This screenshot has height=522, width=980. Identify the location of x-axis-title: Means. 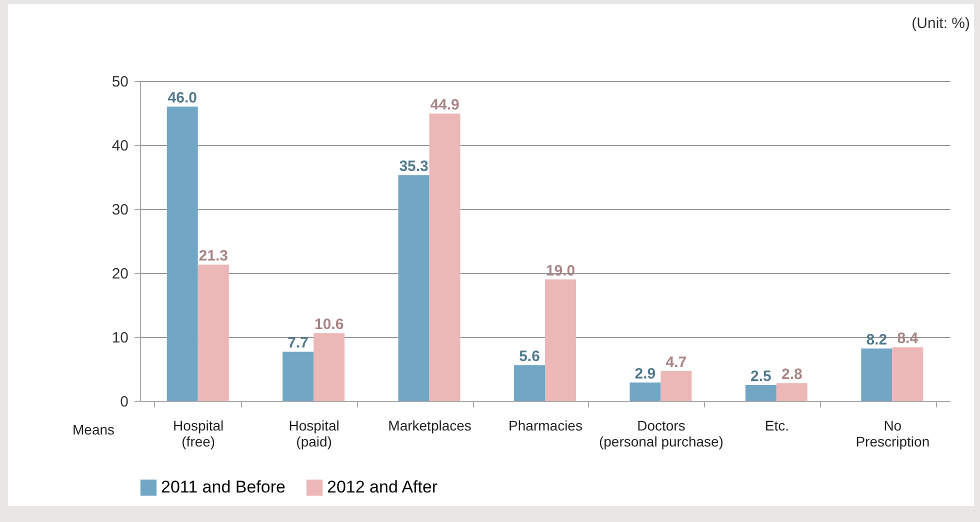
(93, 430).